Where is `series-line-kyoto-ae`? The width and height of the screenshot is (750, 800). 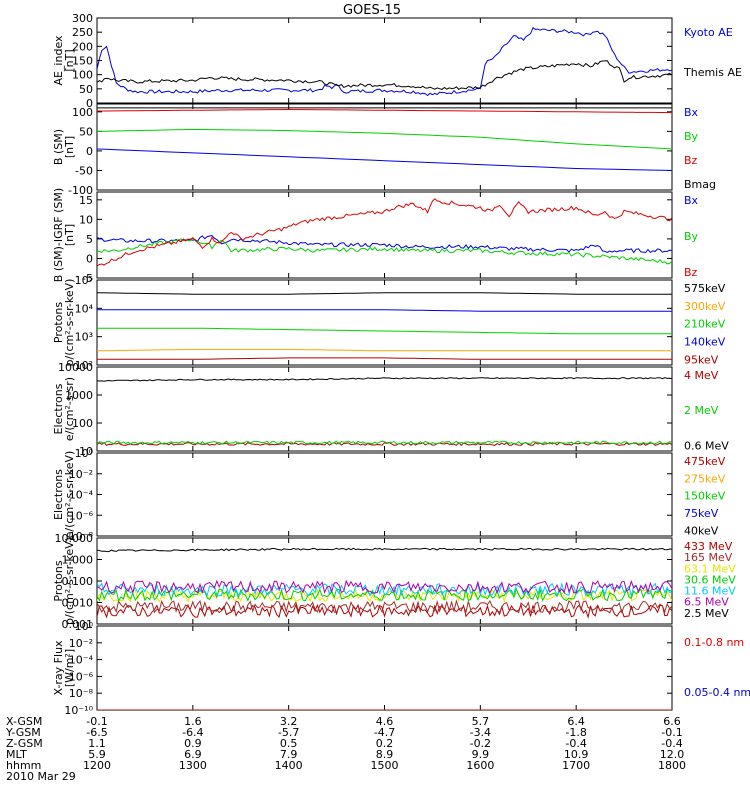
series-line-kyoto-ae is located at coordinates (384, 61).